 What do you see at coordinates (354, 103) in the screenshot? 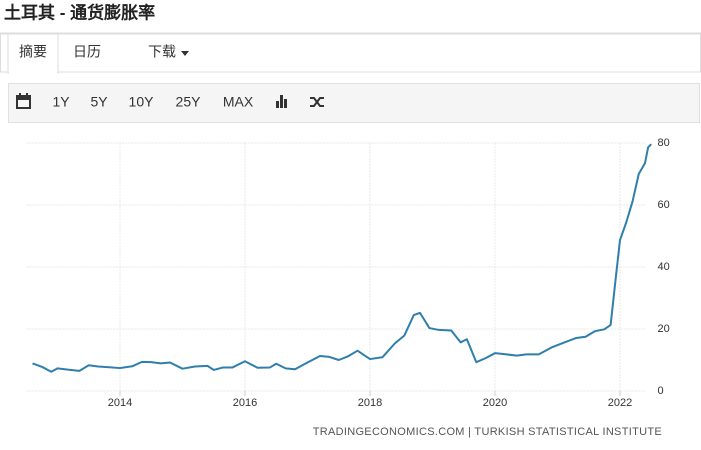
I see `toolbar` at bounding box center [354, 103].